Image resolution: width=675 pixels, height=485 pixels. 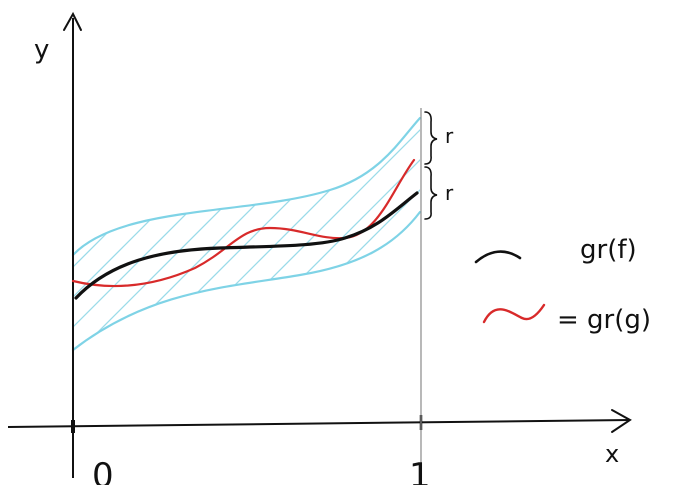 I want to click on function-g-curve, so click(x=243, y=223).